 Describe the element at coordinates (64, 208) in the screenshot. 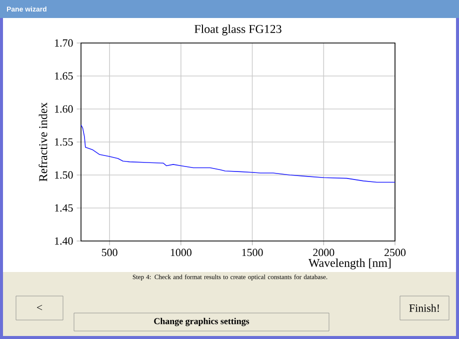

I see `y-tick-label: 1.45` at that location.